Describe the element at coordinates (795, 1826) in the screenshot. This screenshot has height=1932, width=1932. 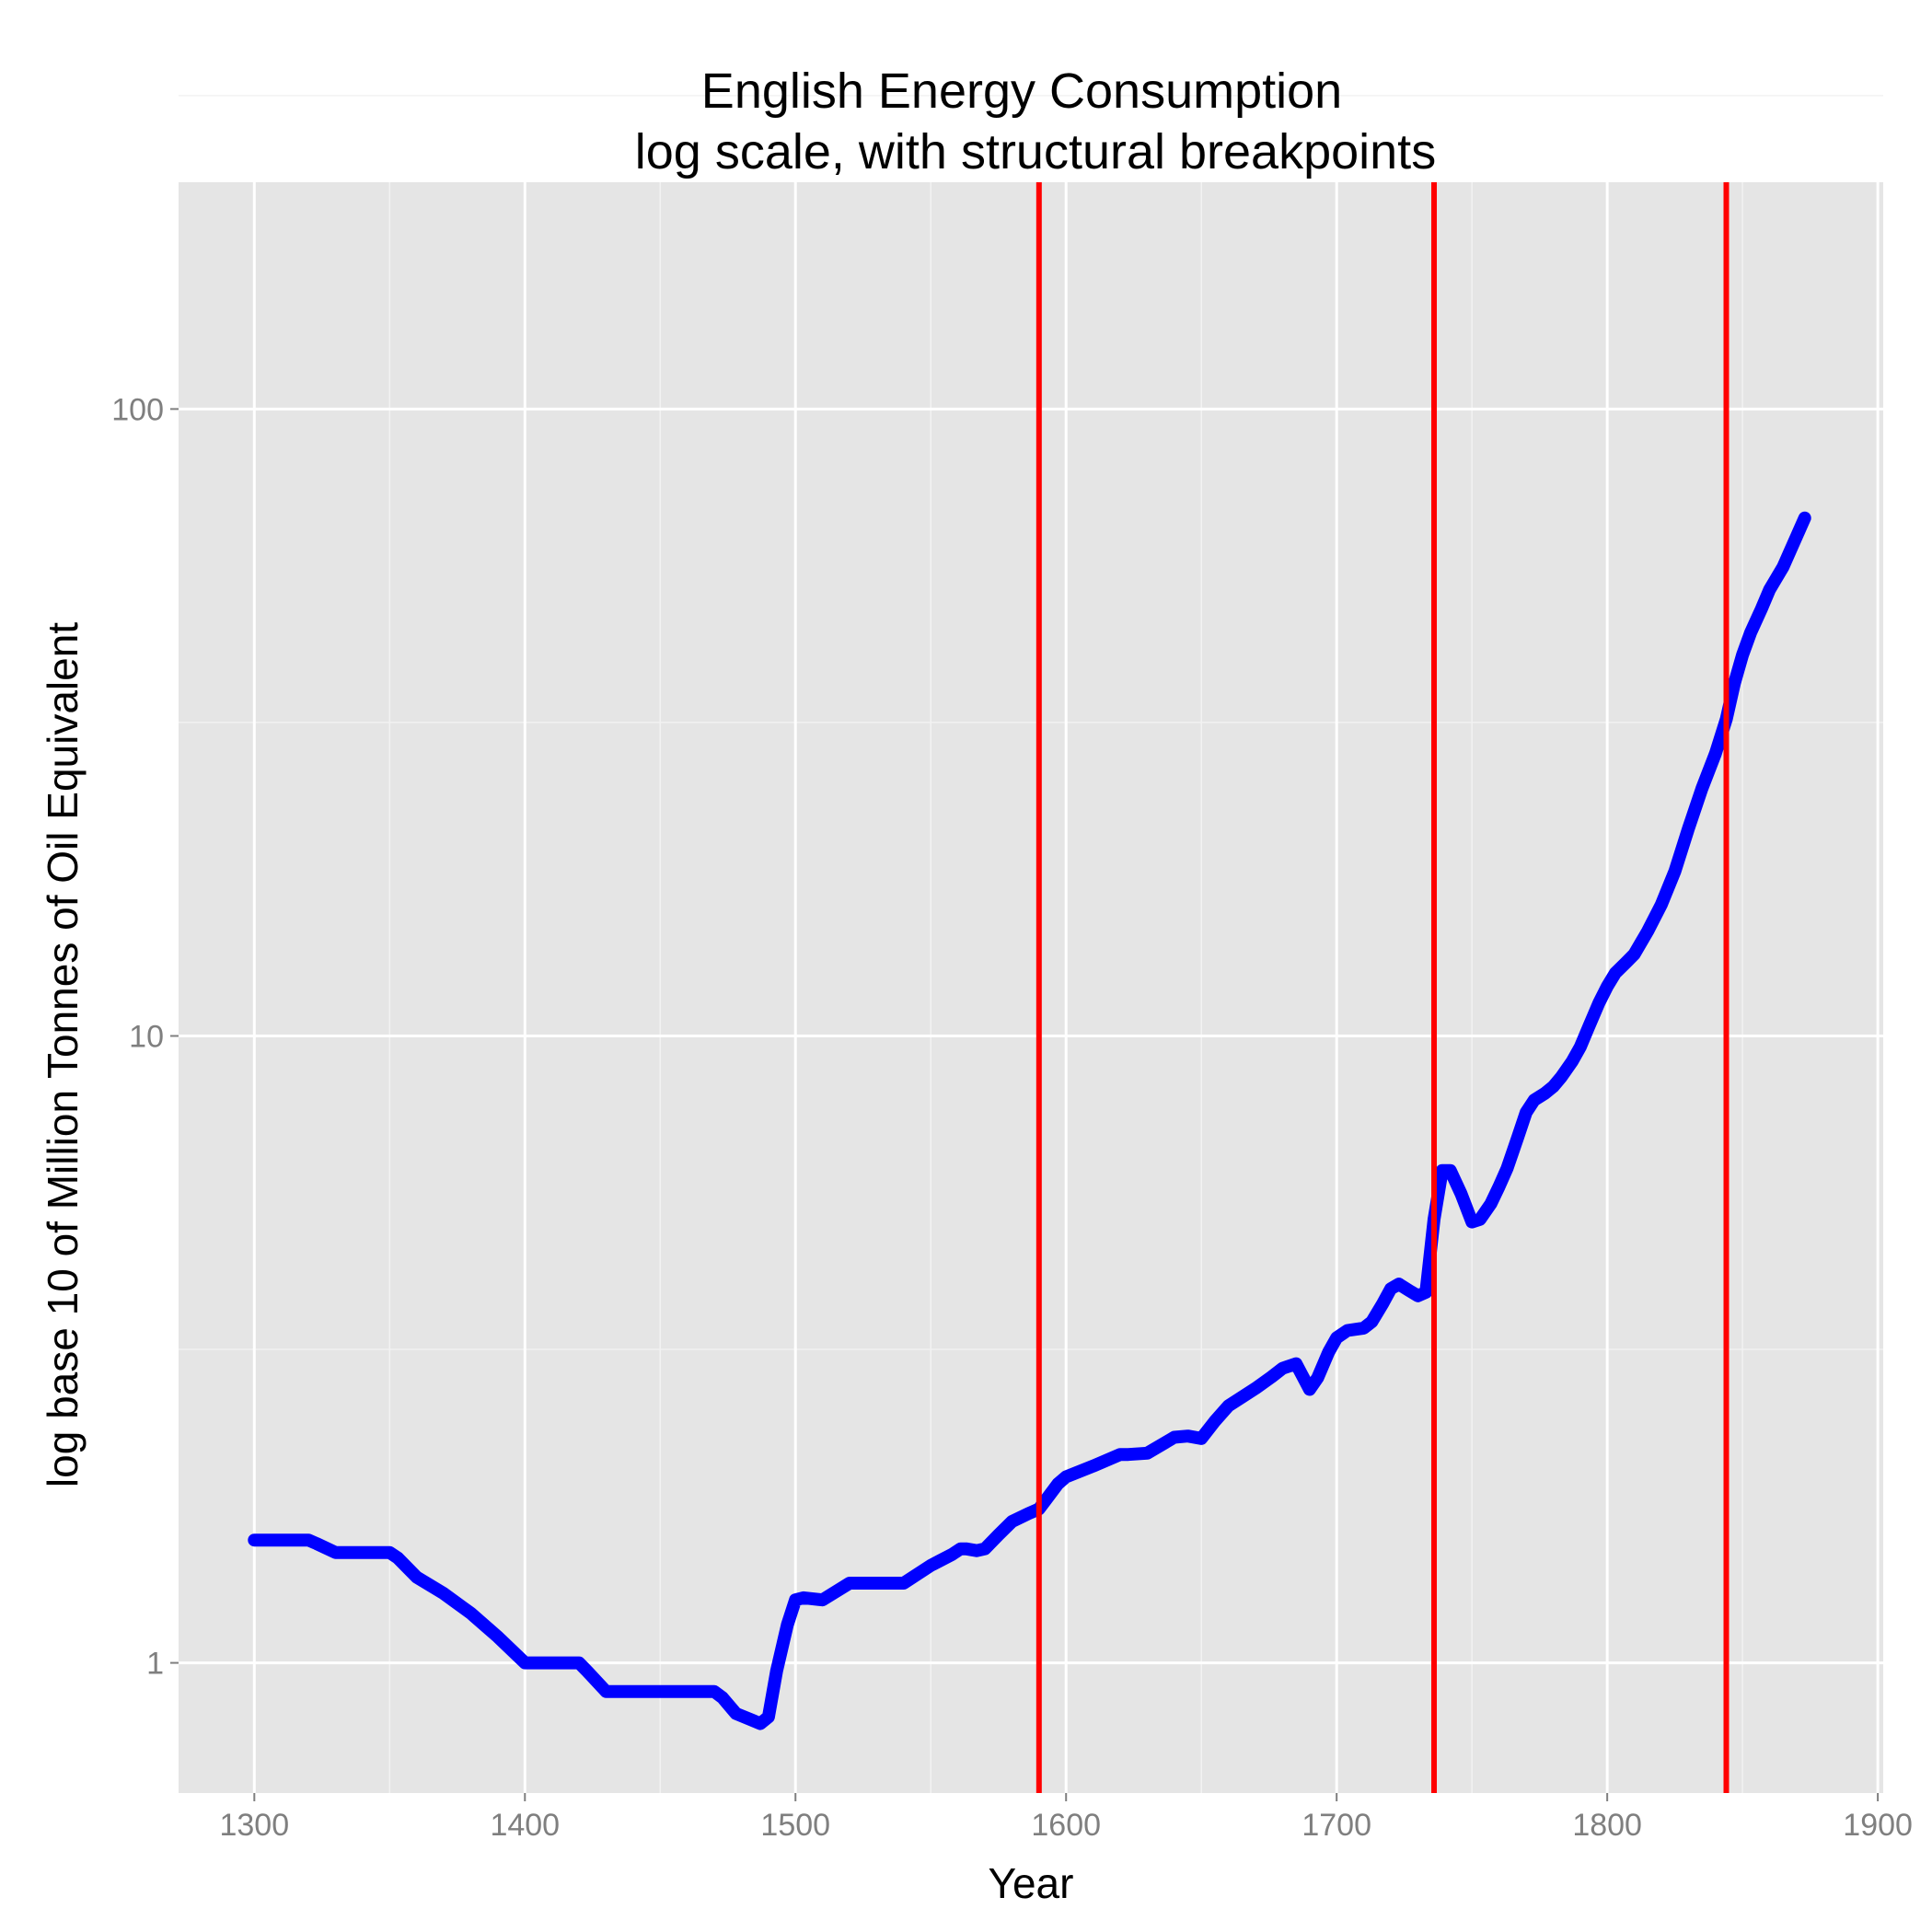
I see `x-tick-label: 1500` at that location.